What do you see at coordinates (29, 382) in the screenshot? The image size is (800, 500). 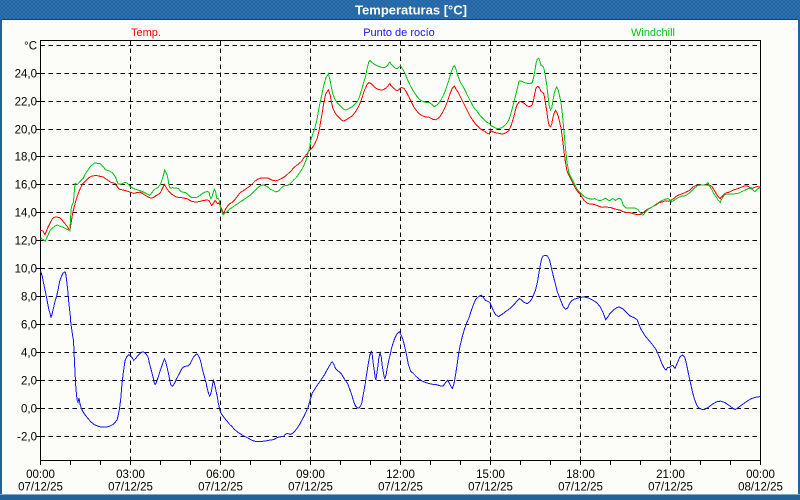 I see `y-tick-label: 2,0` at bounding box center [29, 382].